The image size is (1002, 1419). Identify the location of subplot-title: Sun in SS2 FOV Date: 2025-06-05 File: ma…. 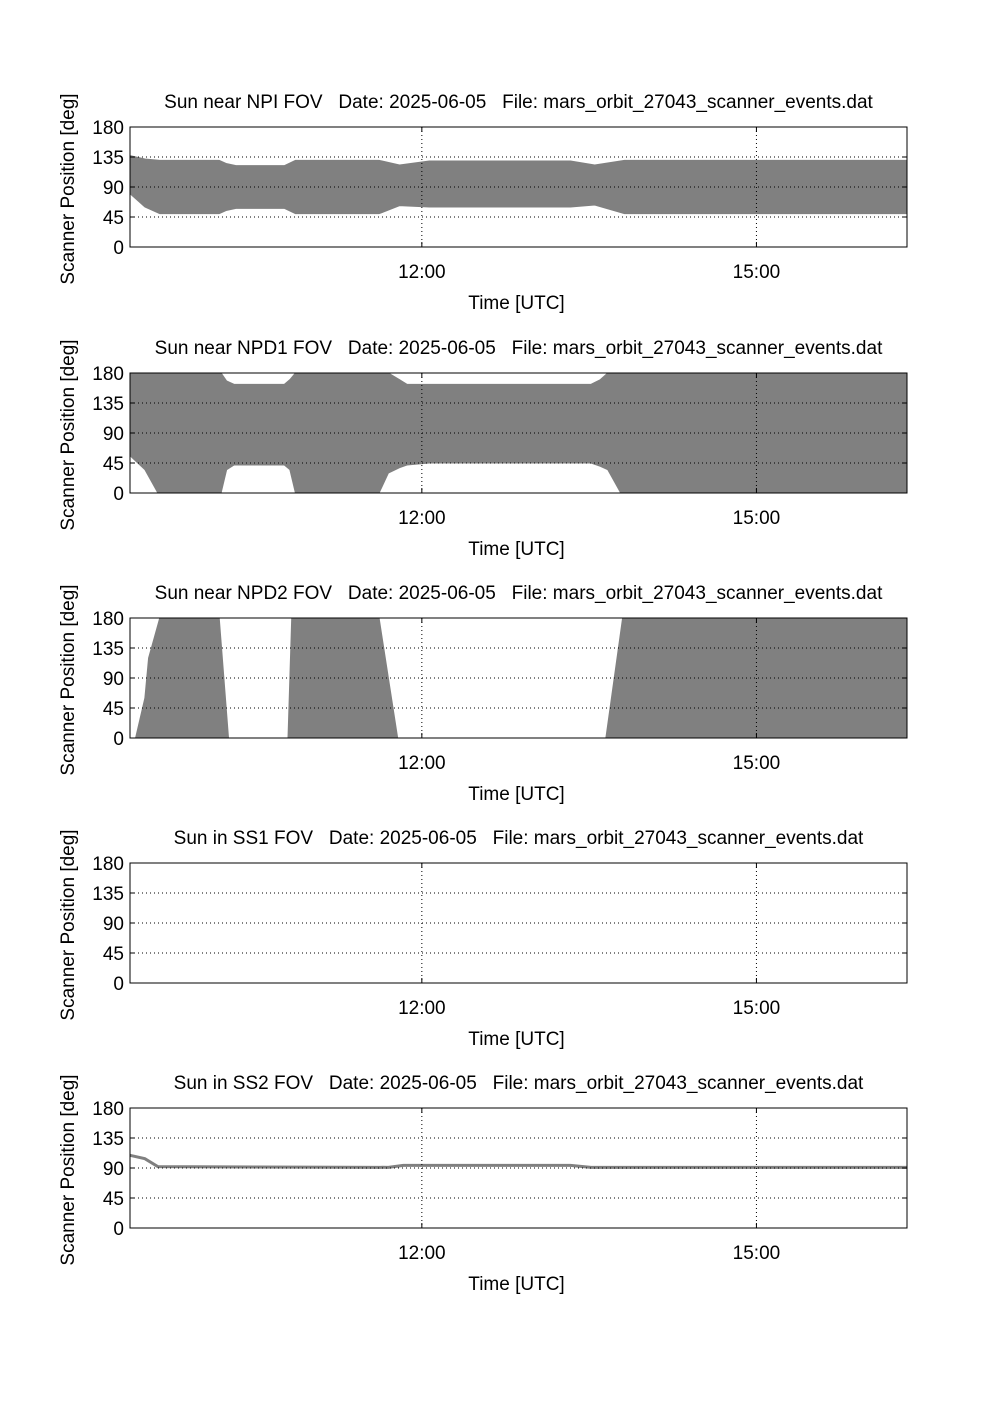
(519, 1083).